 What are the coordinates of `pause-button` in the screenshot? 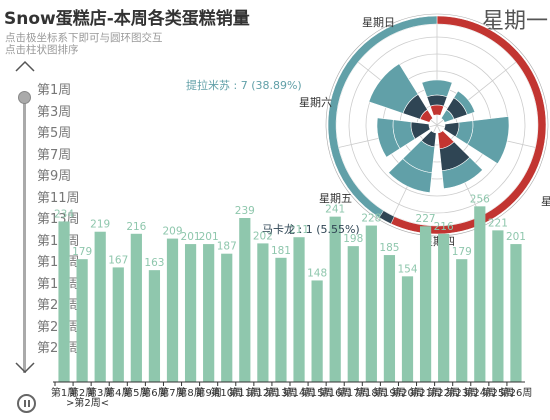 It's located at (26, 403).